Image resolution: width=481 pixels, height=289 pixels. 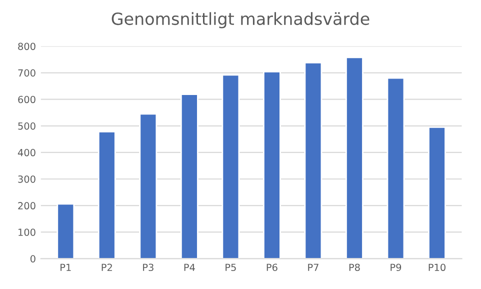 I want to click on x-tick-label: P3, so click(x=148, y=268).